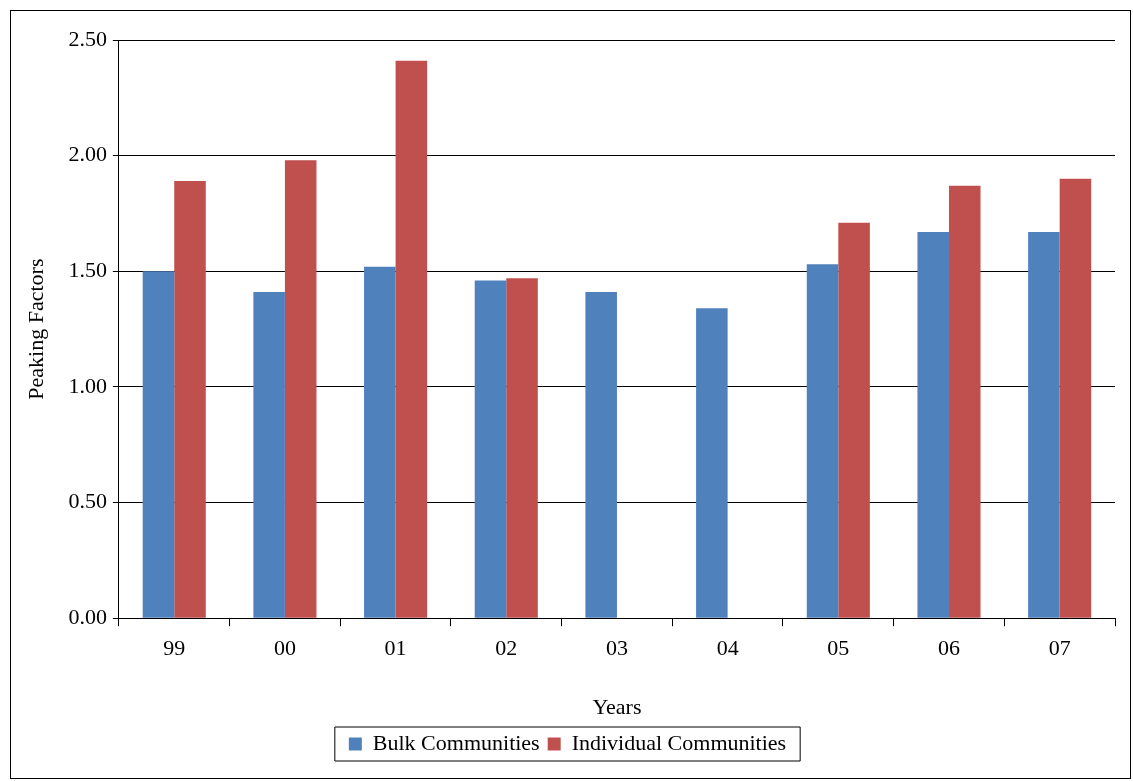 The image size is (1133, 781). What do you see at coordinates (1059, 648) in the screenshot?
I see `x-tick-label: 07` at bounding box center [1059, 648].